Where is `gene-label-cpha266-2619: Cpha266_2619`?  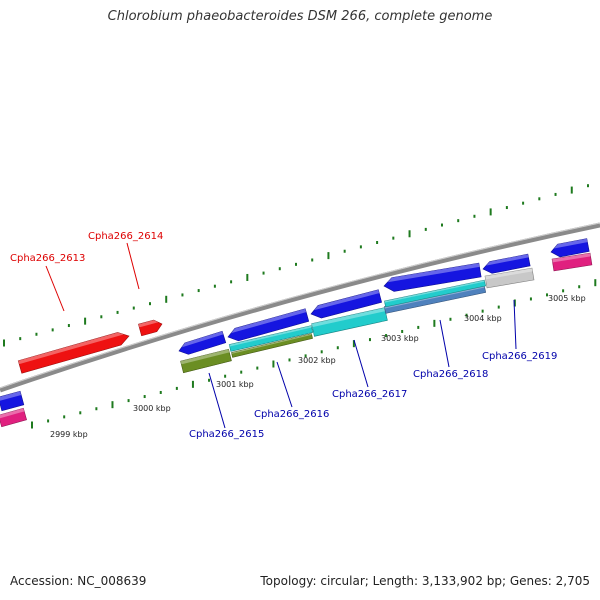
gene-label-cpha266-2619: Cpha266_2619 is located at coordinates (519, 356).